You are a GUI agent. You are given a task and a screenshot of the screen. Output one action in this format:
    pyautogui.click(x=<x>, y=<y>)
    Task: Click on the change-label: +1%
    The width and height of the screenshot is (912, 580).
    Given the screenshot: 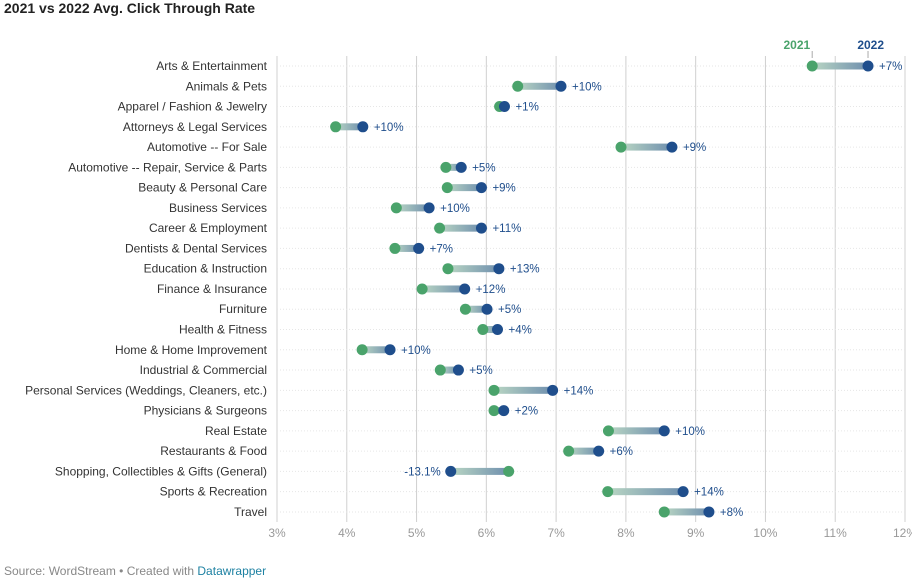 What is the action you would take?
    pyautogui.click(x=526, y=108)
    